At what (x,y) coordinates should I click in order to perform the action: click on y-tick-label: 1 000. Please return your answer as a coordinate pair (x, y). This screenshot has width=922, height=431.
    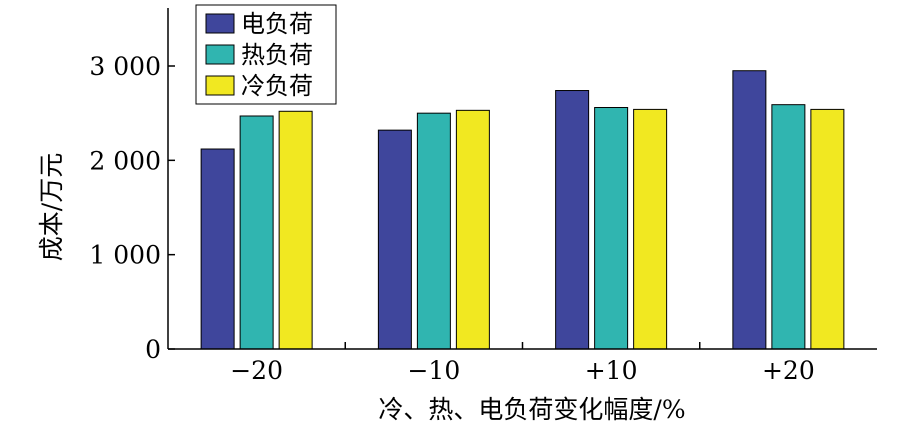
    Looking at the image, I should click on (125, 255).